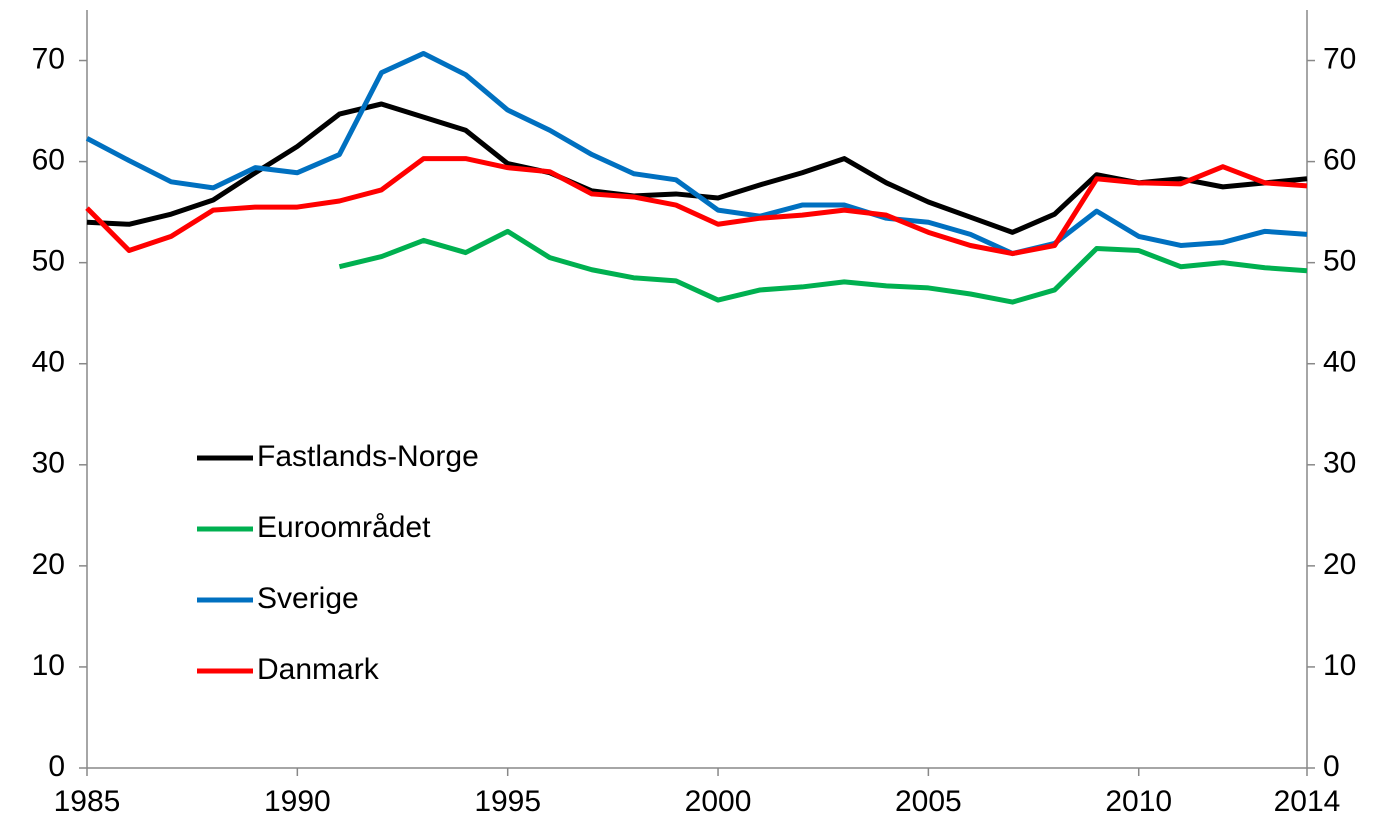  Describe the element at coordinates (1339, 160) in the screenshot. I see `y2-tick-label: 60` at that location.